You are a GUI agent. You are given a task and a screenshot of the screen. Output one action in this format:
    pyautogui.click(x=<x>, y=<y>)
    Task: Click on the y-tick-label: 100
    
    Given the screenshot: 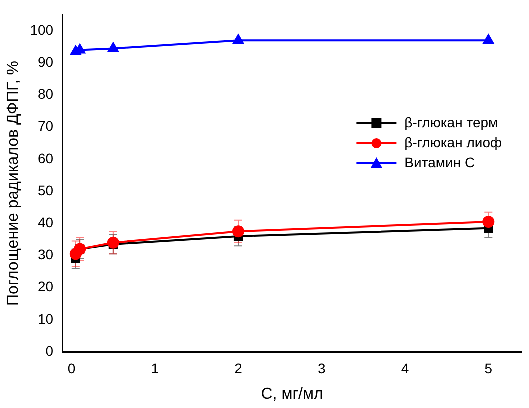 What is the action you would take?
    pyautogui.click(x=42, y=30)
    